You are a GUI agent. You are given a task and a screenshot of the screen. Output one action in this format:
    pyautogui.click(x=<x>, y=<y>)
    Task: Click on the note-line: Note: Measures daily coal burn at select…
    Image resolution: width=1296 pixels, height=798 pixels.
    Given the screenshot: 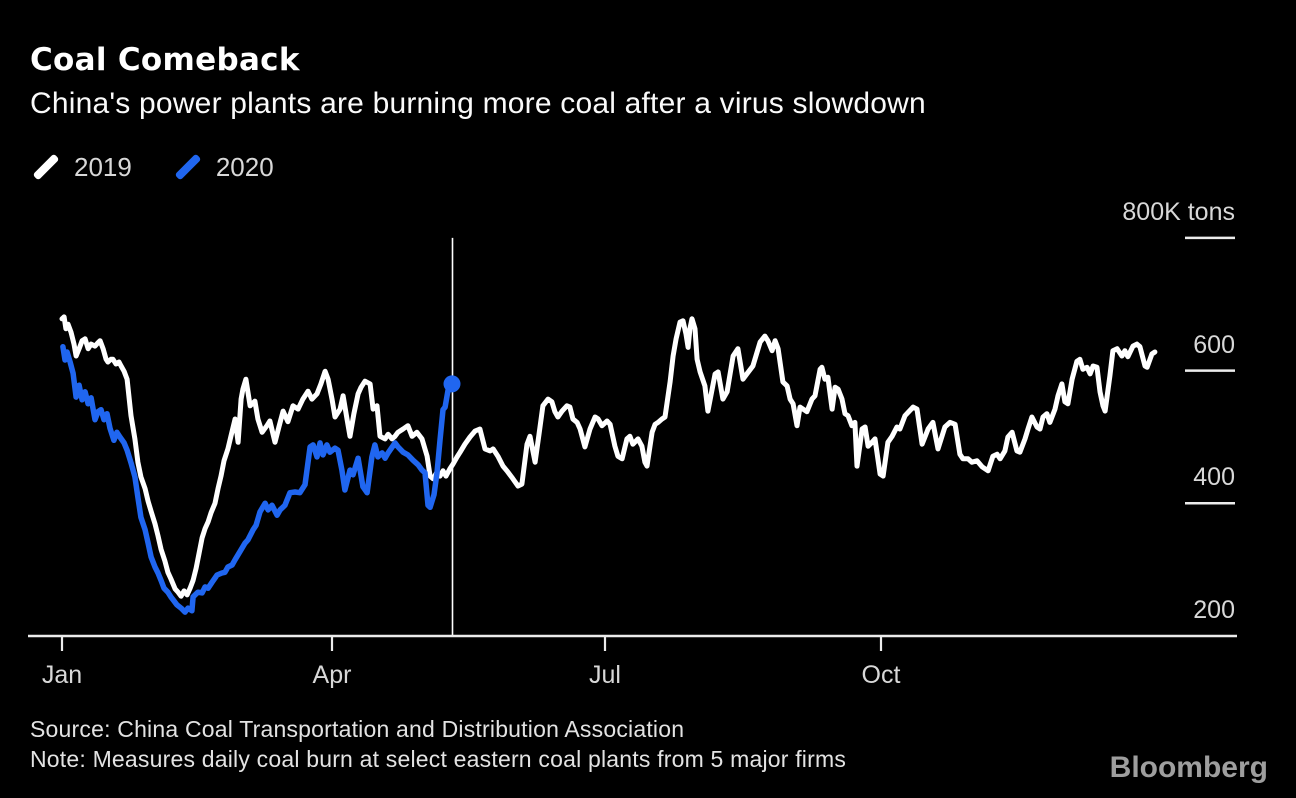 What is the action you would take?
    pyautogui.click(x=438, y=759)
    